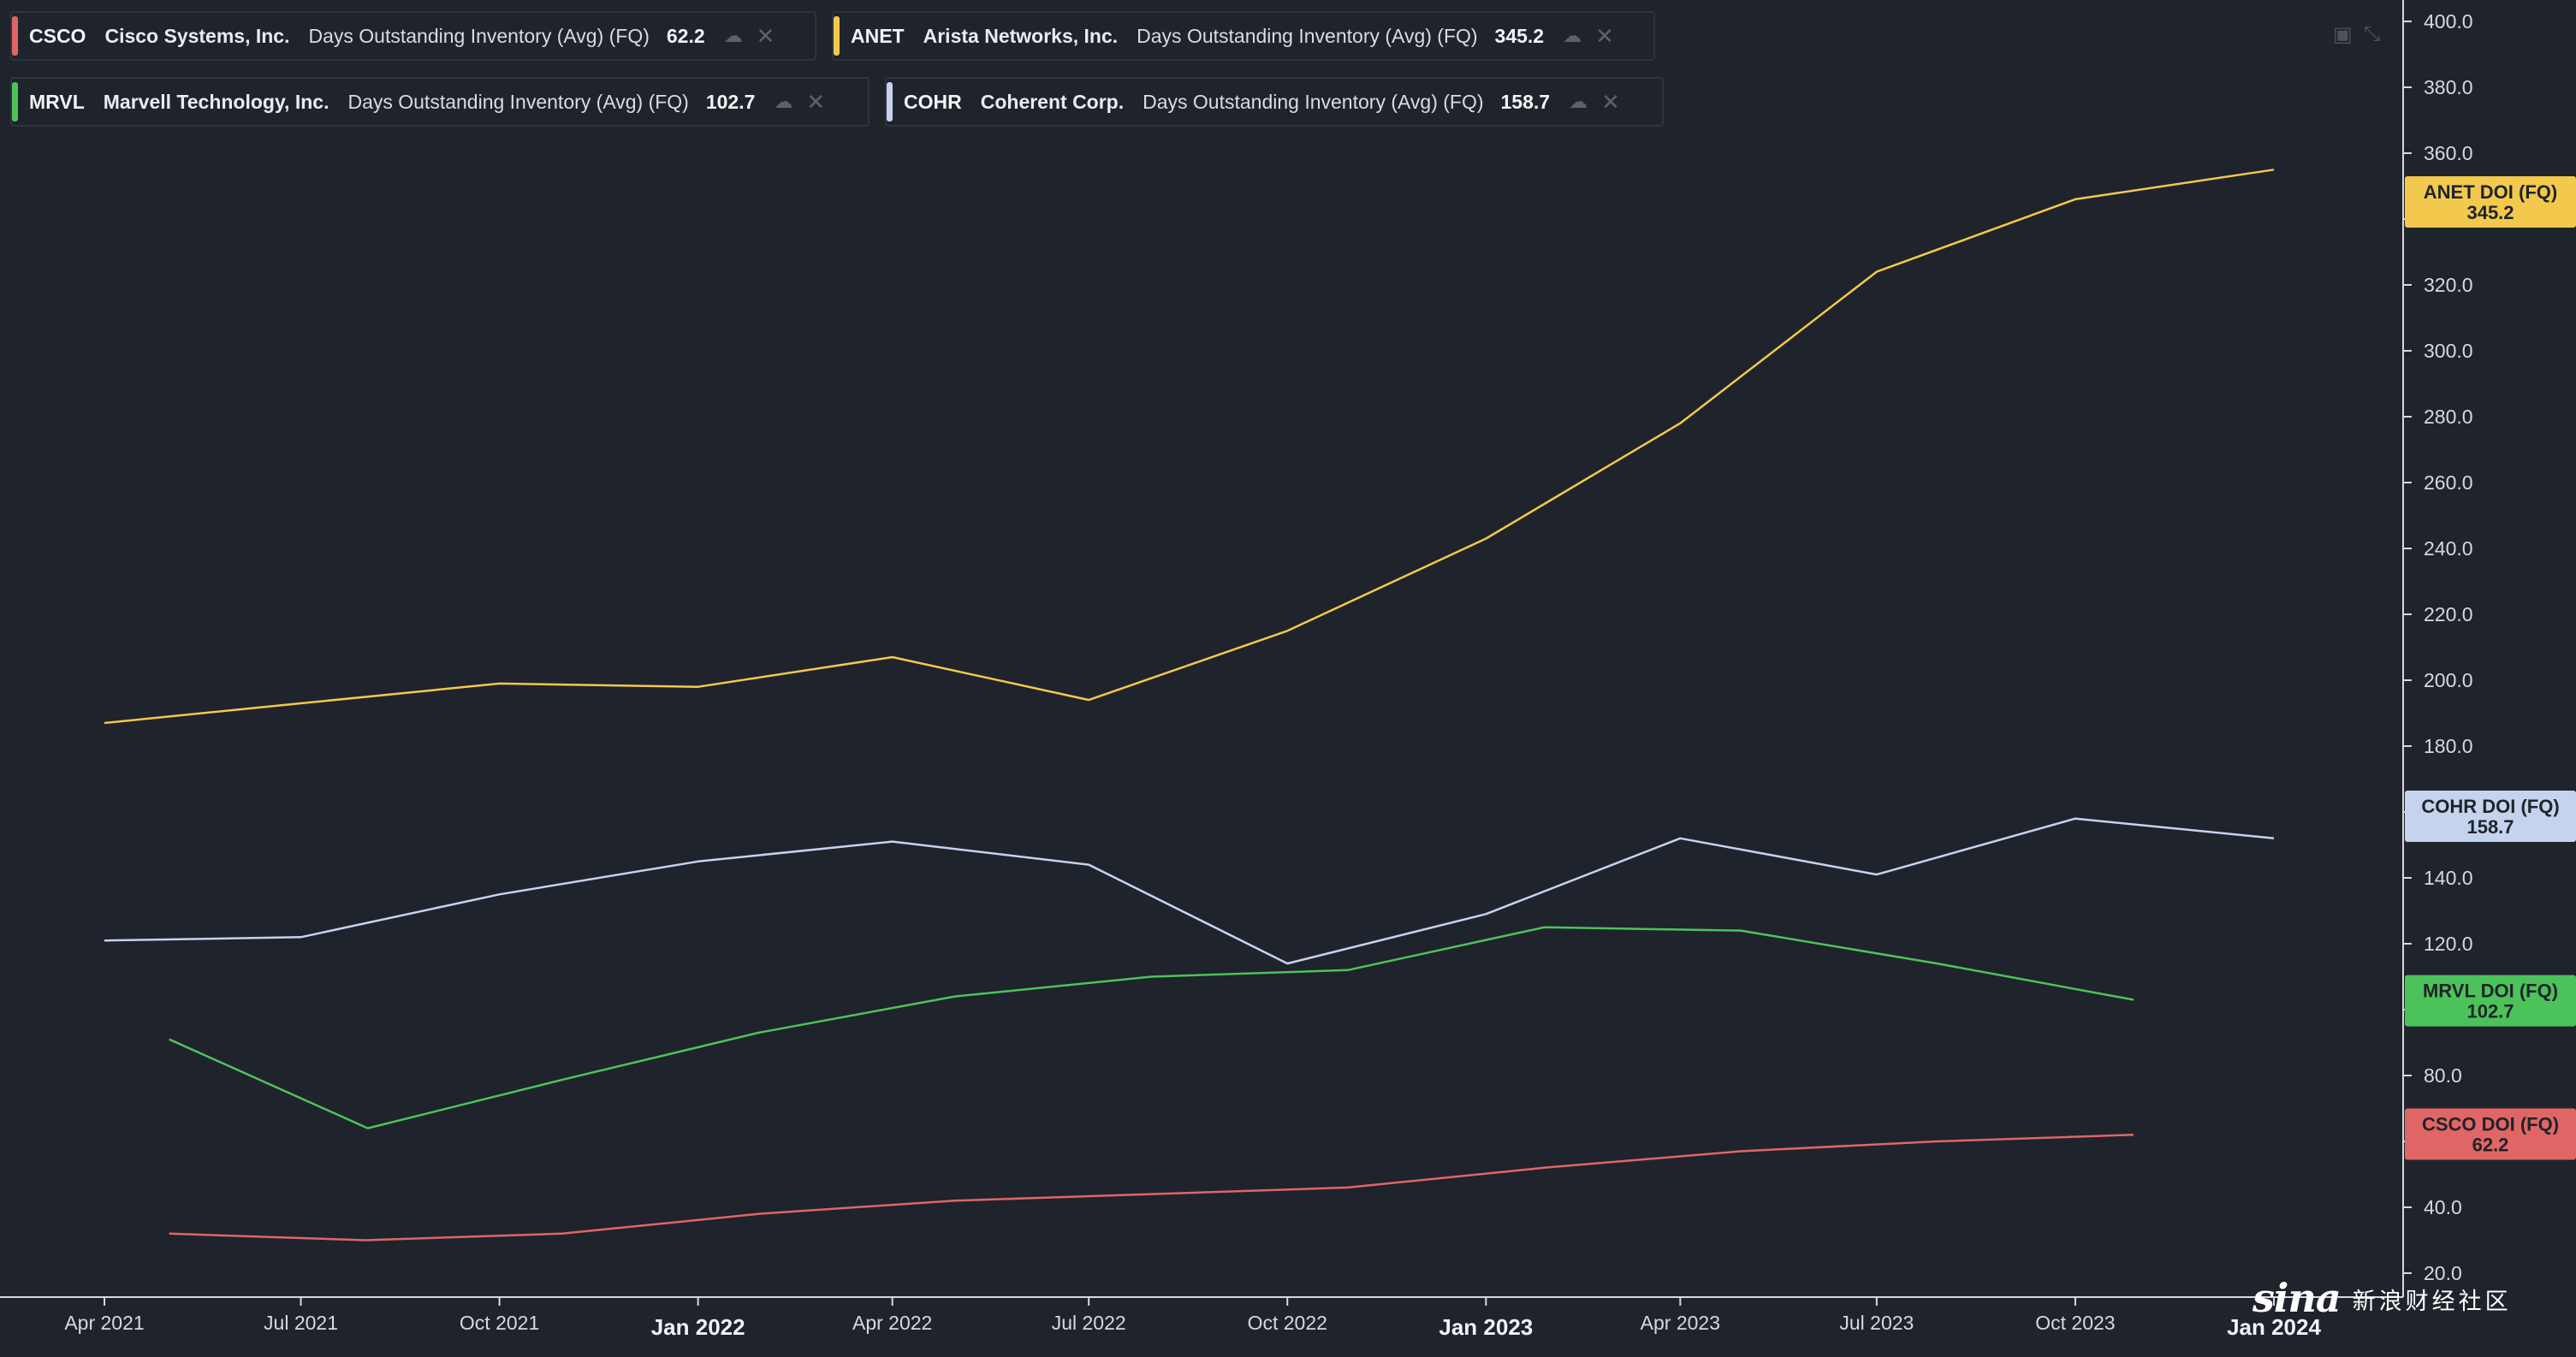 The image size is (2576, 1357). What do you see at coordinates (2075, 1323) in the screenshot?
I see `x-tick-label: Oct 2023` at bounding box center [2075, 1323].